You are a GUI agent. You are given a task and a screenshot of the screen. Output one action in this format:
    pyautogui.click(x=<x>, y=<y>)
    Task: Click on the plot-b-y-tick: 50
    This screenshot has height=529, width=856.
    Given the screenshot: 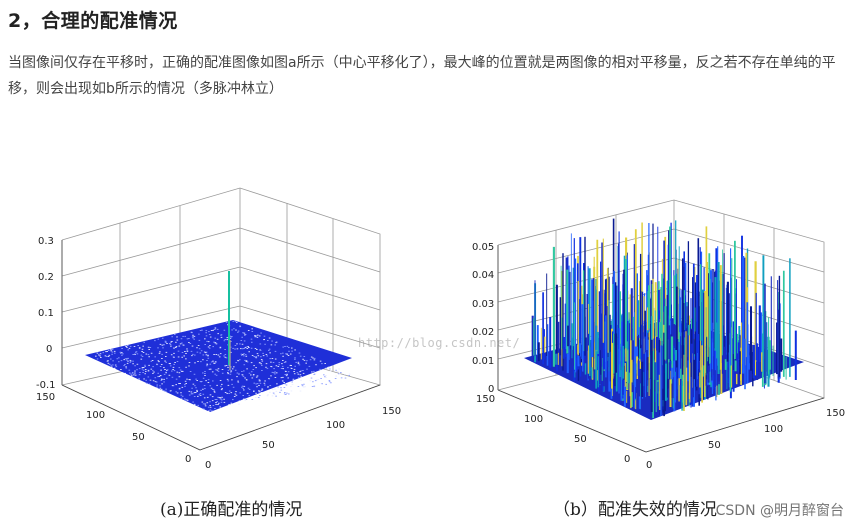 What is the action you would take?
    pyautogui.click(x=580, y=439)
    